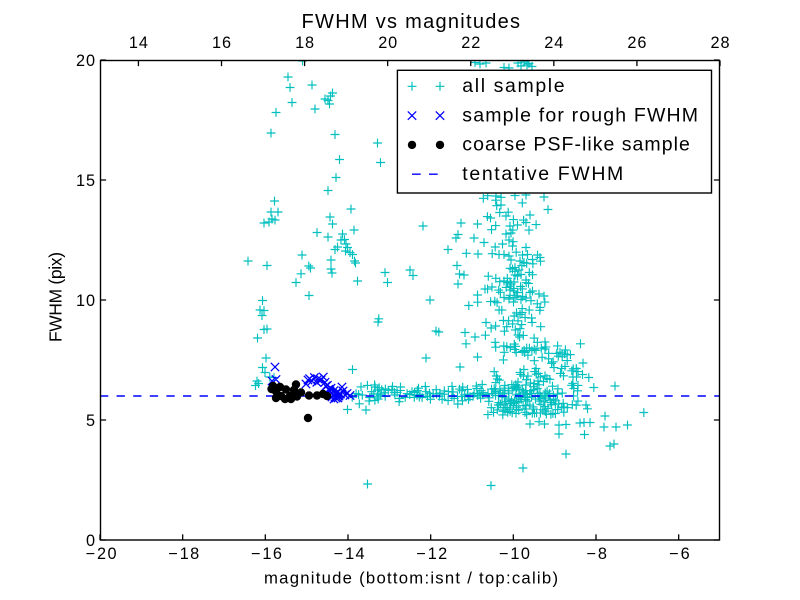  I want to click on svg-text: tentative FWHM, so click(542, 174).